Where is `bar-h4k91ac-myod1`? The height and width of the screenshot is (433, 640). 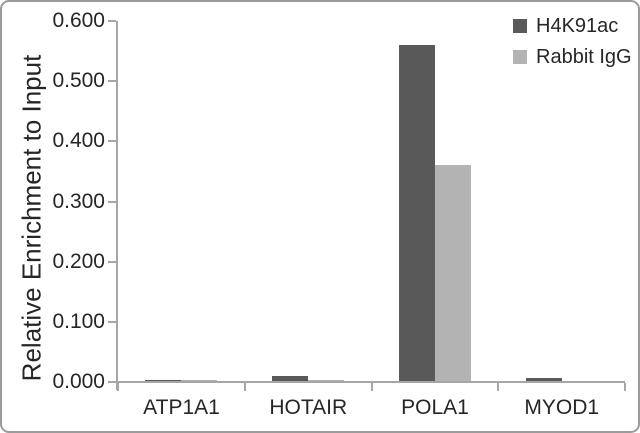 bar-h4k91ac-myod1 is located at coordinates (543, 380).